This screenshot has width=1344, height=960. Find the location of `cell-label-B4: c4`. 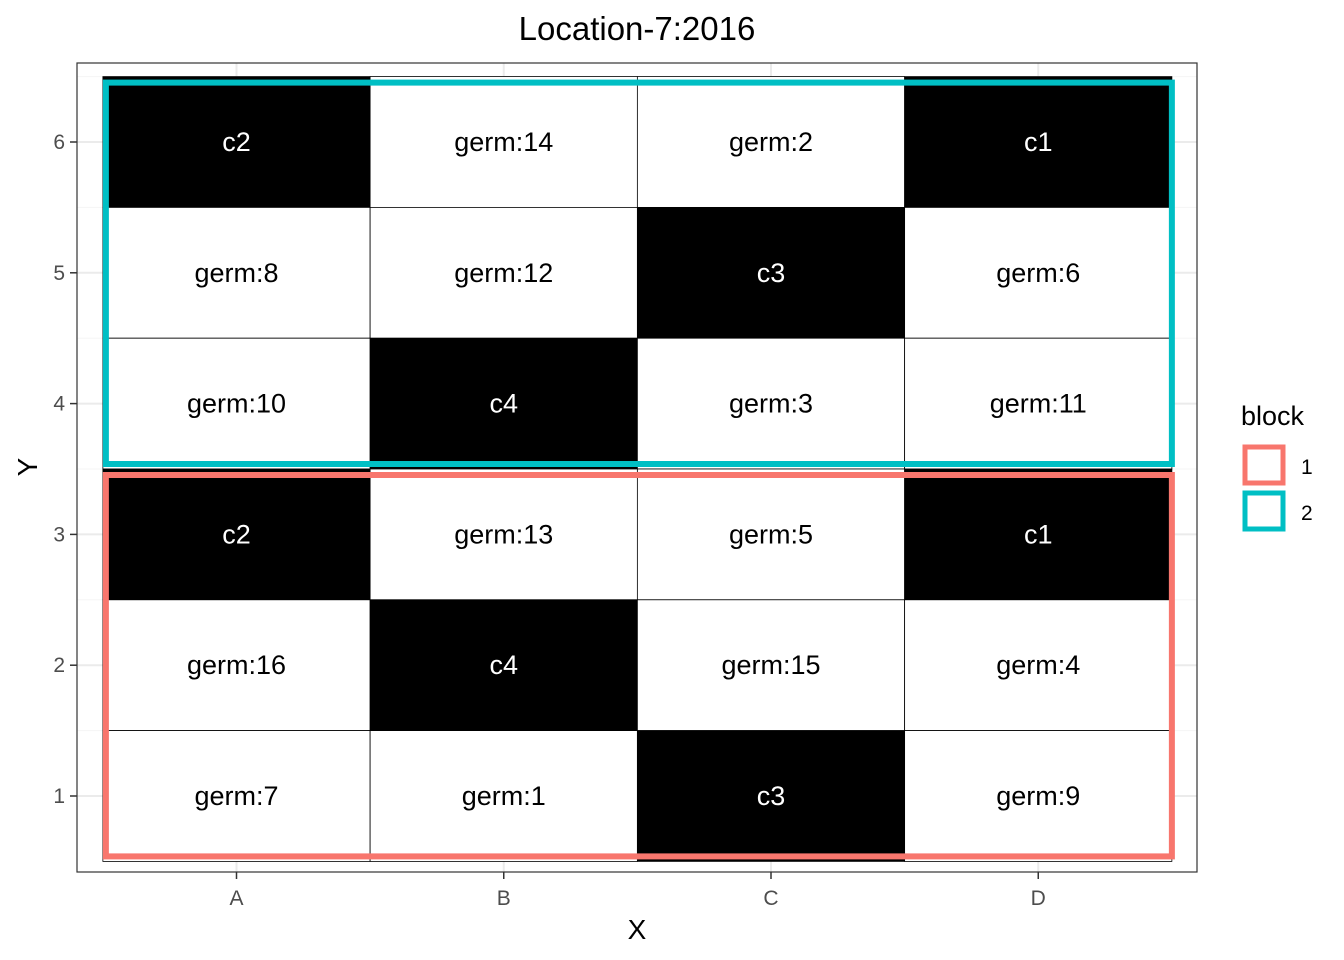

cell-label-B4: c4 is located at coordinates (503, 404).